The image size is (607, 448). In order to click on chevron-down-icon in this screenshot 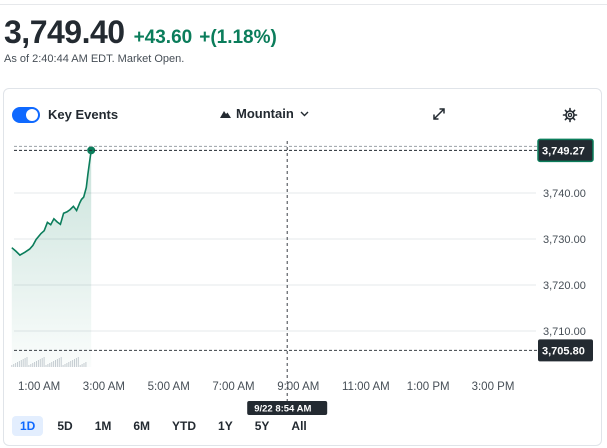, I will do `click(304, 114)`.